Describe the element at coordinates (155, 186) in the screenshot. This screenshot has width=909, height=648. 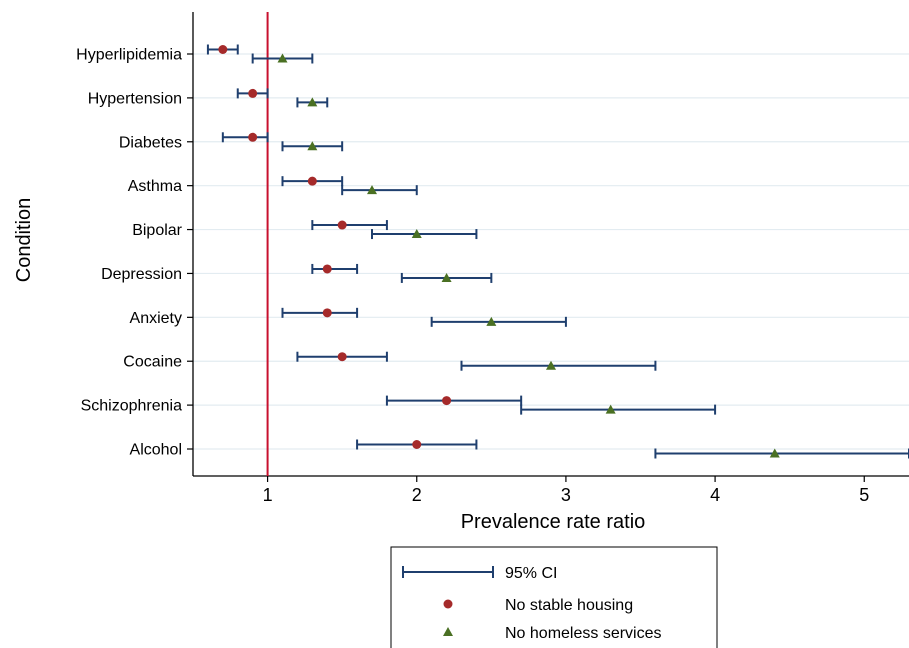
I see `y-tick-label-asthma: Asthma` at that location.